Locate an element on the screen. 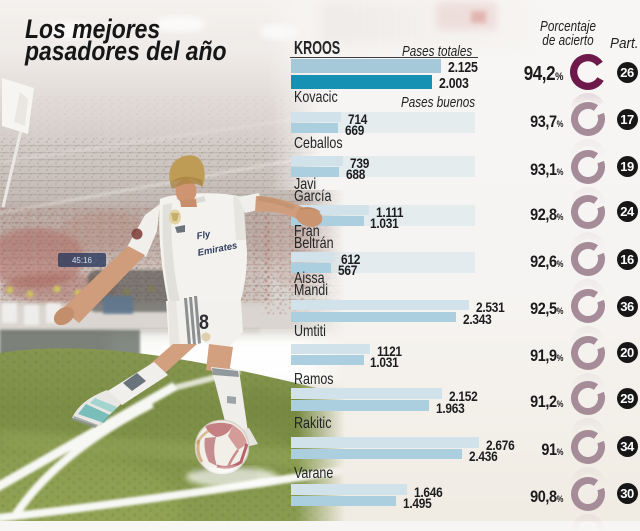  svg-text: 8 is located at coordinates (204, 323).